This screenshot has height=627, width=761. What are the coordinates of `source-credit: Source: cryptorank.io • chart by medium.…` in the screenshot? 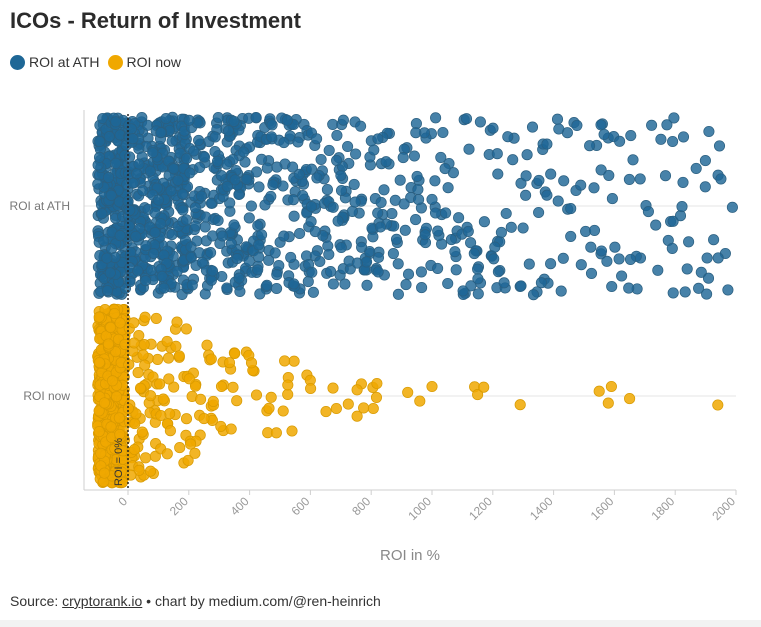 It's located at (195, 601).